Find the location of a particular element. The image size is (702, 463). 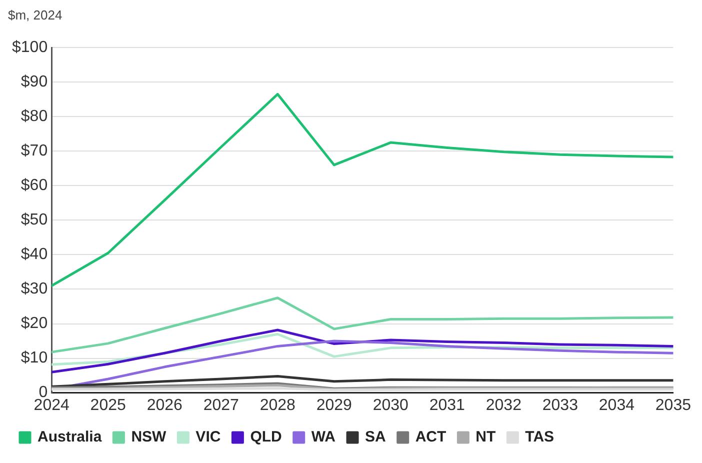

legend-label: TAS is located at coordinates (539, 437).